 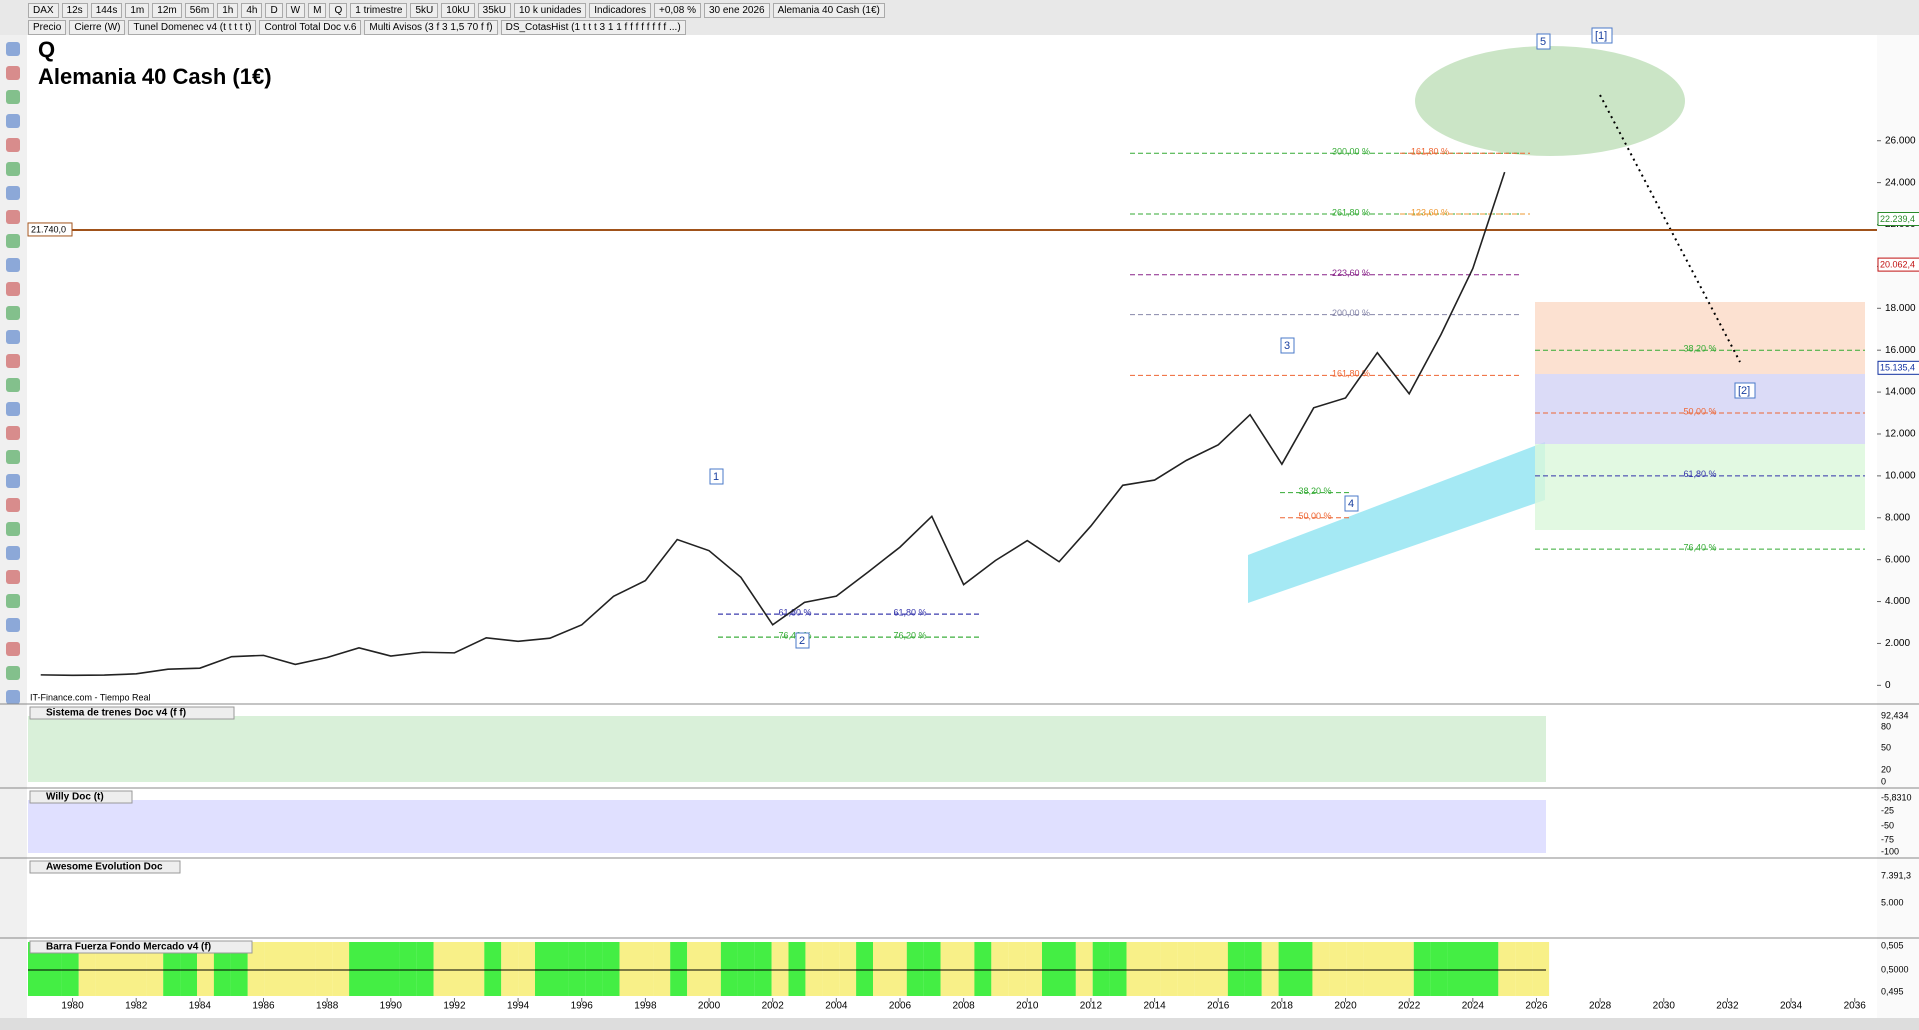 I want to click on toolbar-item: 1 trimestre, so click(x=379, y=10).